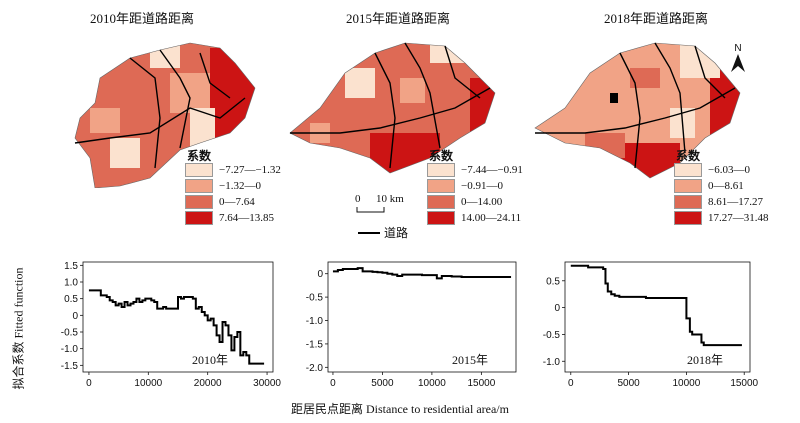 The image size is (800, 423). Describe the element at coordinates (267, 383) in the screenshot. I see `x-tick-label: 30000` at that location.